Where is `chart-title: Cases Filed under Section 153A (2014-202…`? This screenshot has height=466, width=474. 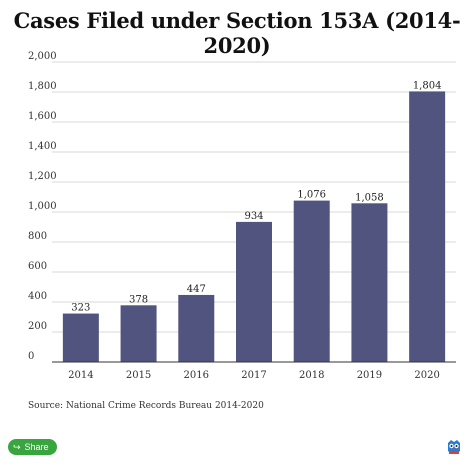
chart-title: Cases Filed under Section 153A (2014-202… is located at coordinates (237, 33).